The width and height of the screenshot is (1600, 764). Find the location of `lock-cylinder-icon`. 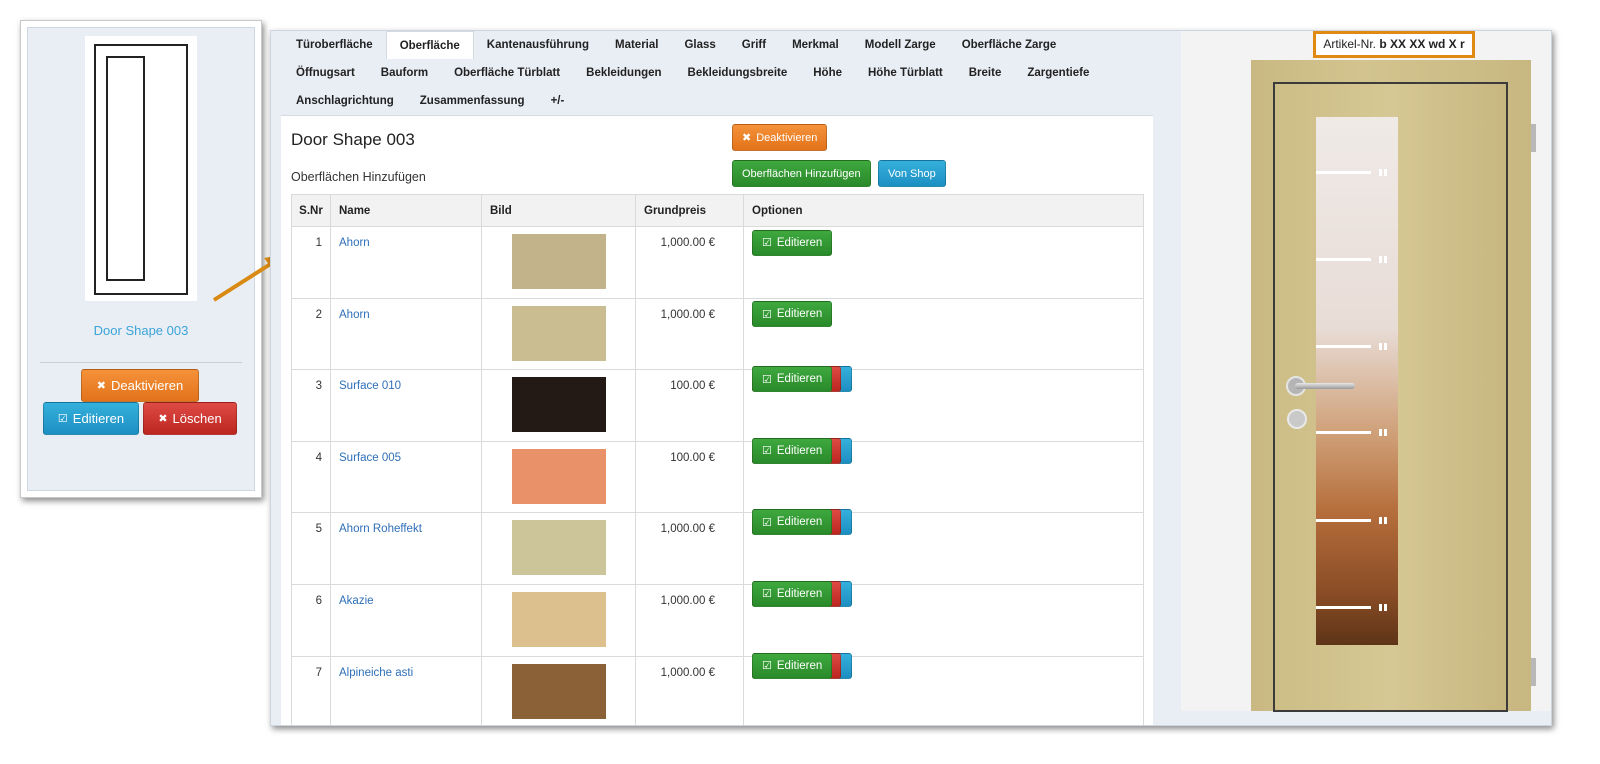

lock-cylinder-icon is located at coordinates (1297, 419).